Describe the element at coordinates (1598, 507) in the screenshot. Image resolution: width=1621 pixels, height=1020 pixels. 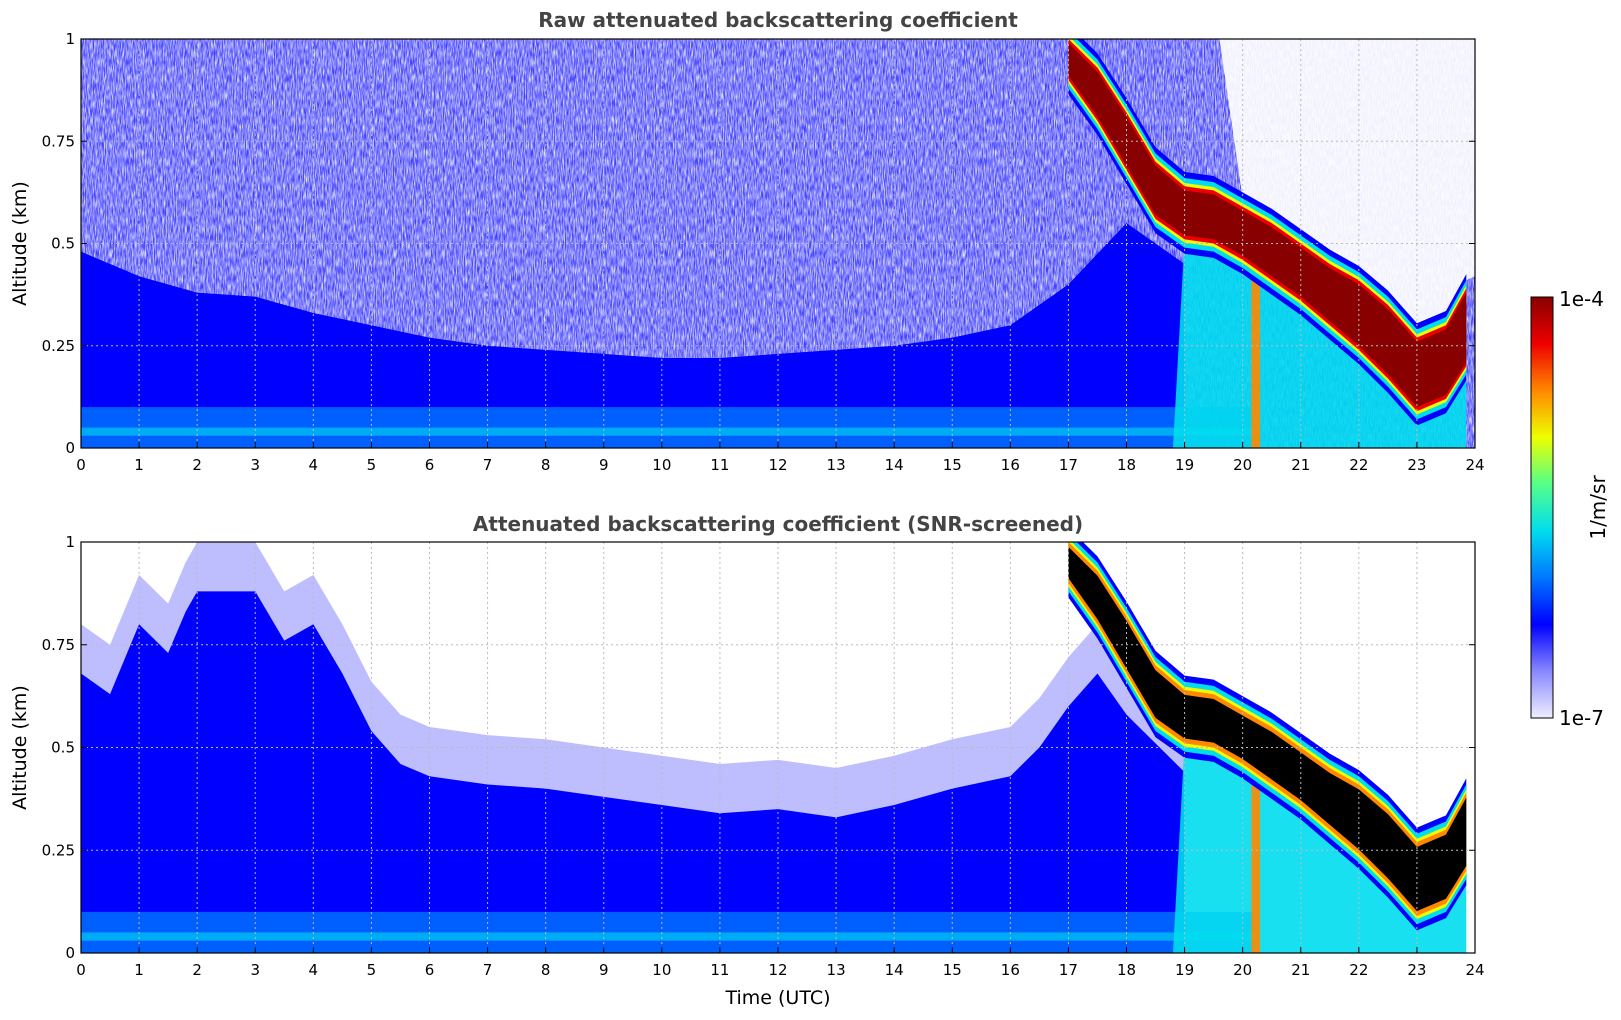
I see `colorbar-unit-label: 1/m/sr` at that location.